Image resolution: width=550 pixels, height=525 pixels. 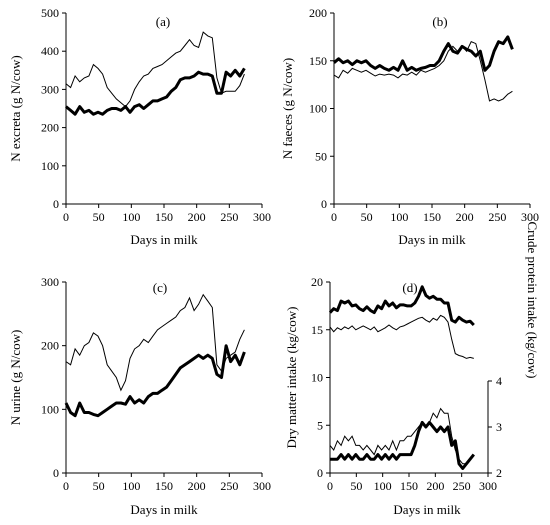 What do you see at coordinates (160, 287) in the screenshot?
I see `panel-label: (c)` at bounding box center [160, 287].